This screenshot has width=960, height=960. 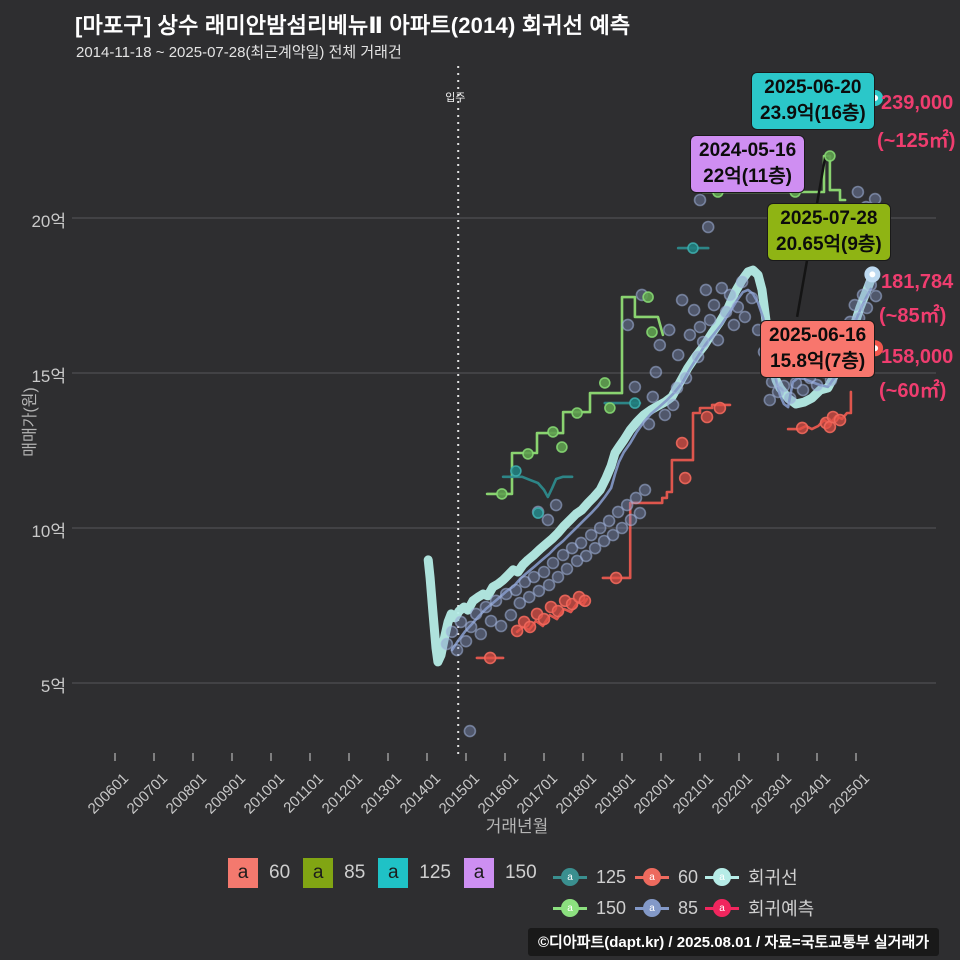 What do you see at coordinates (818, 335) in the screenshot?
I see `annotation-date: 2025-06-16` at bounding box center [818, 335].